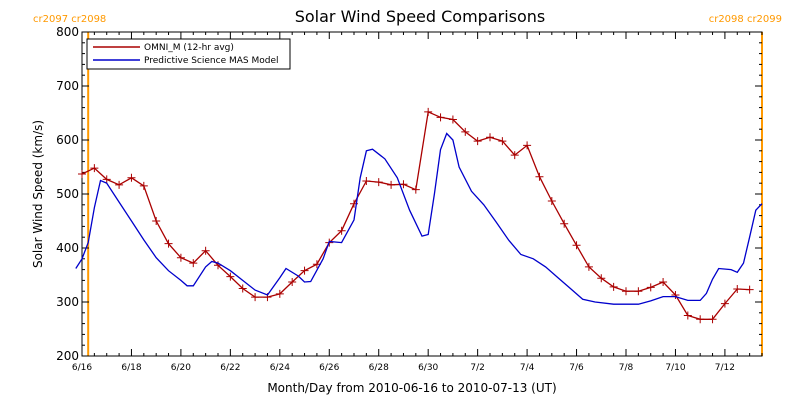  I want to click on y-tick-label: 600, so click(67, 140).